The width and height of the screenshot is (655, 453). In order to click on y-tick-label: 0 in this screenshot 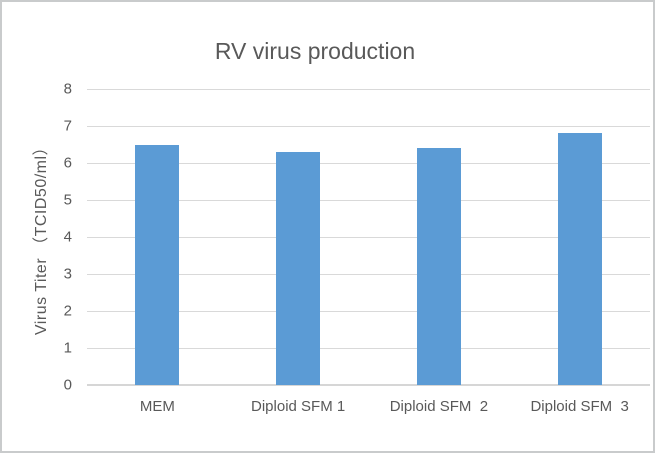, I will do `click(67, 385)`.